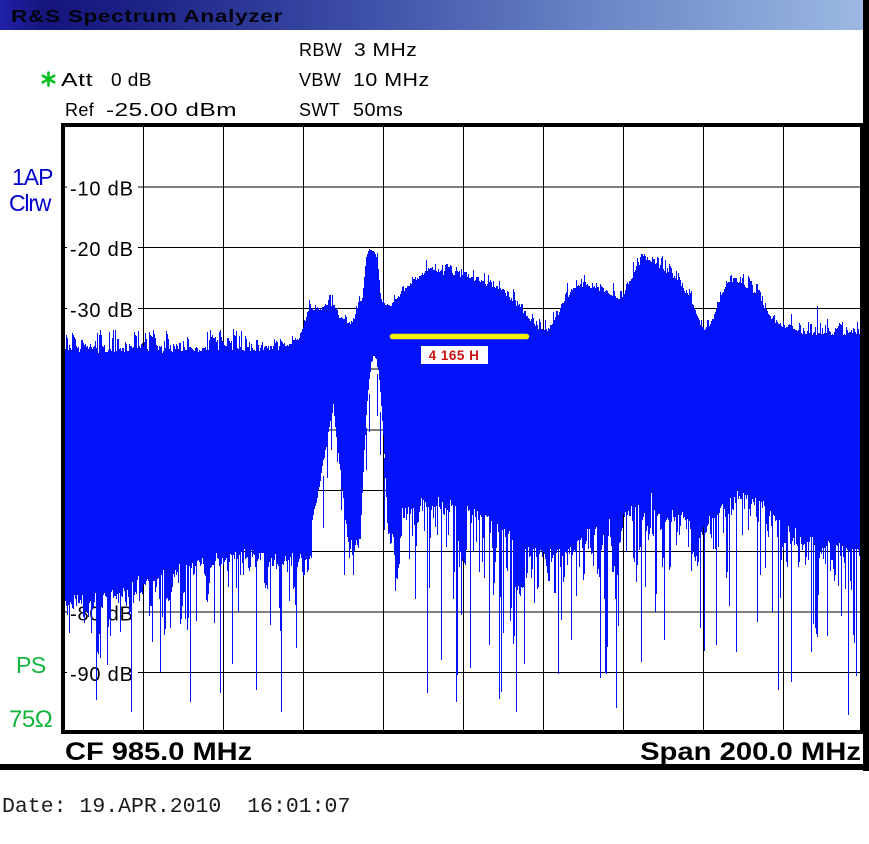 The image size is (869, 844). Describe the element at coordinates (102, 190) in the screenshot. I see `svg-text: -10 dB` at that location.